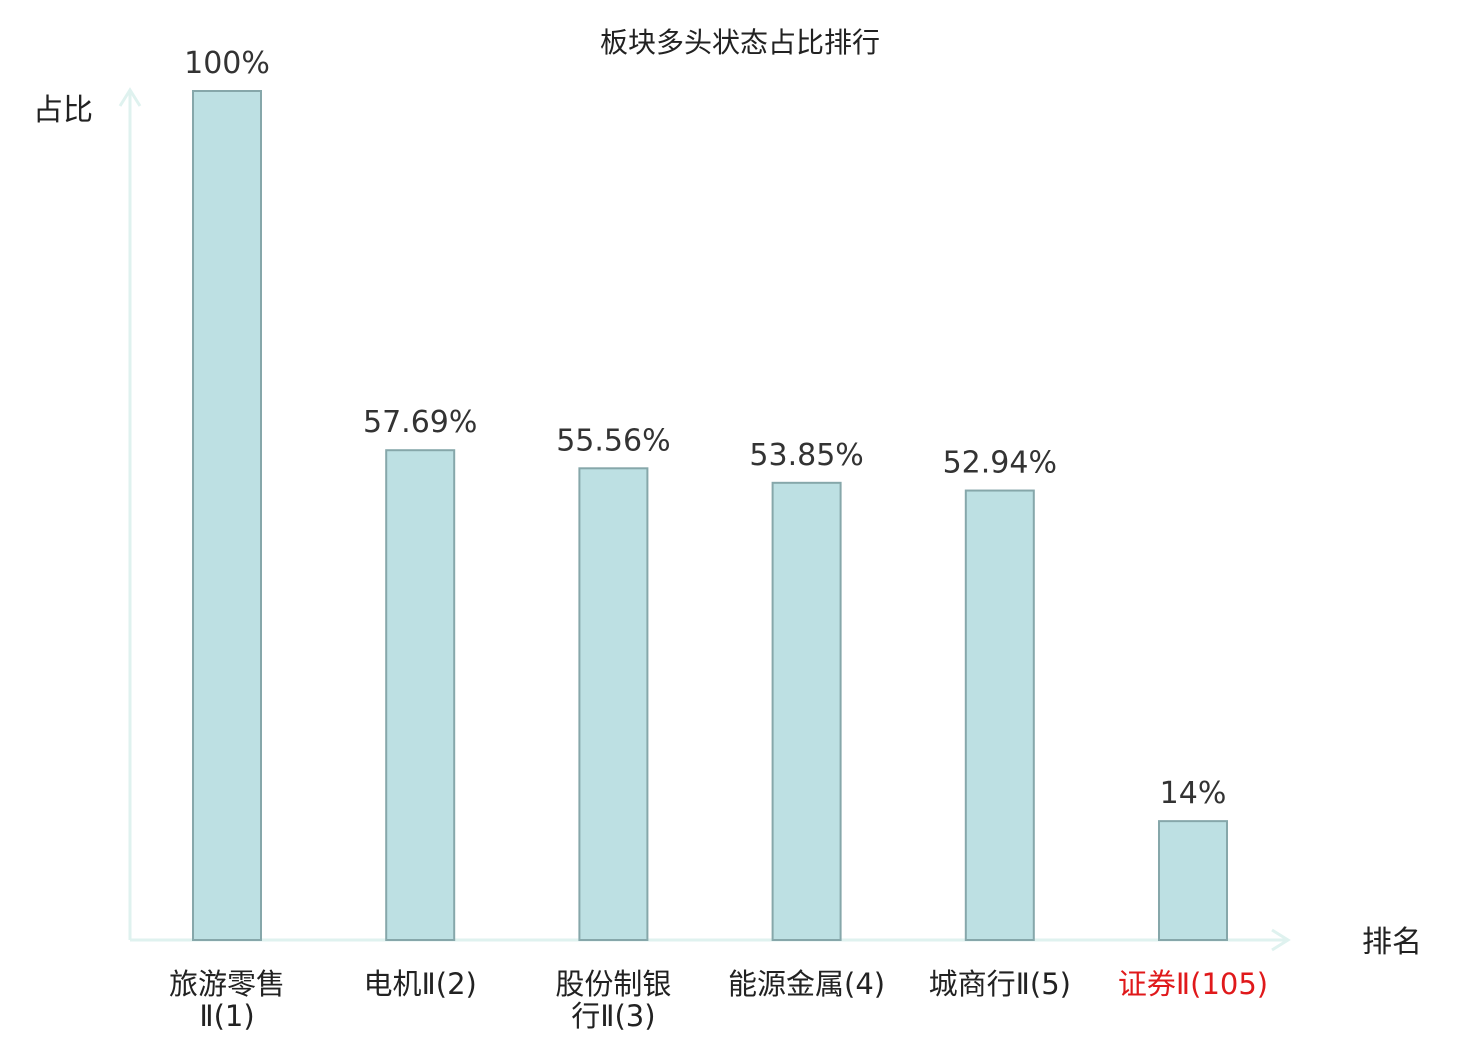 The height and width of the screenshot is (1040, 1480). Describe the element at coordinates (613, 1016) in the screenshot. I see `category-label: 行Ⅱ(3)` at that location.